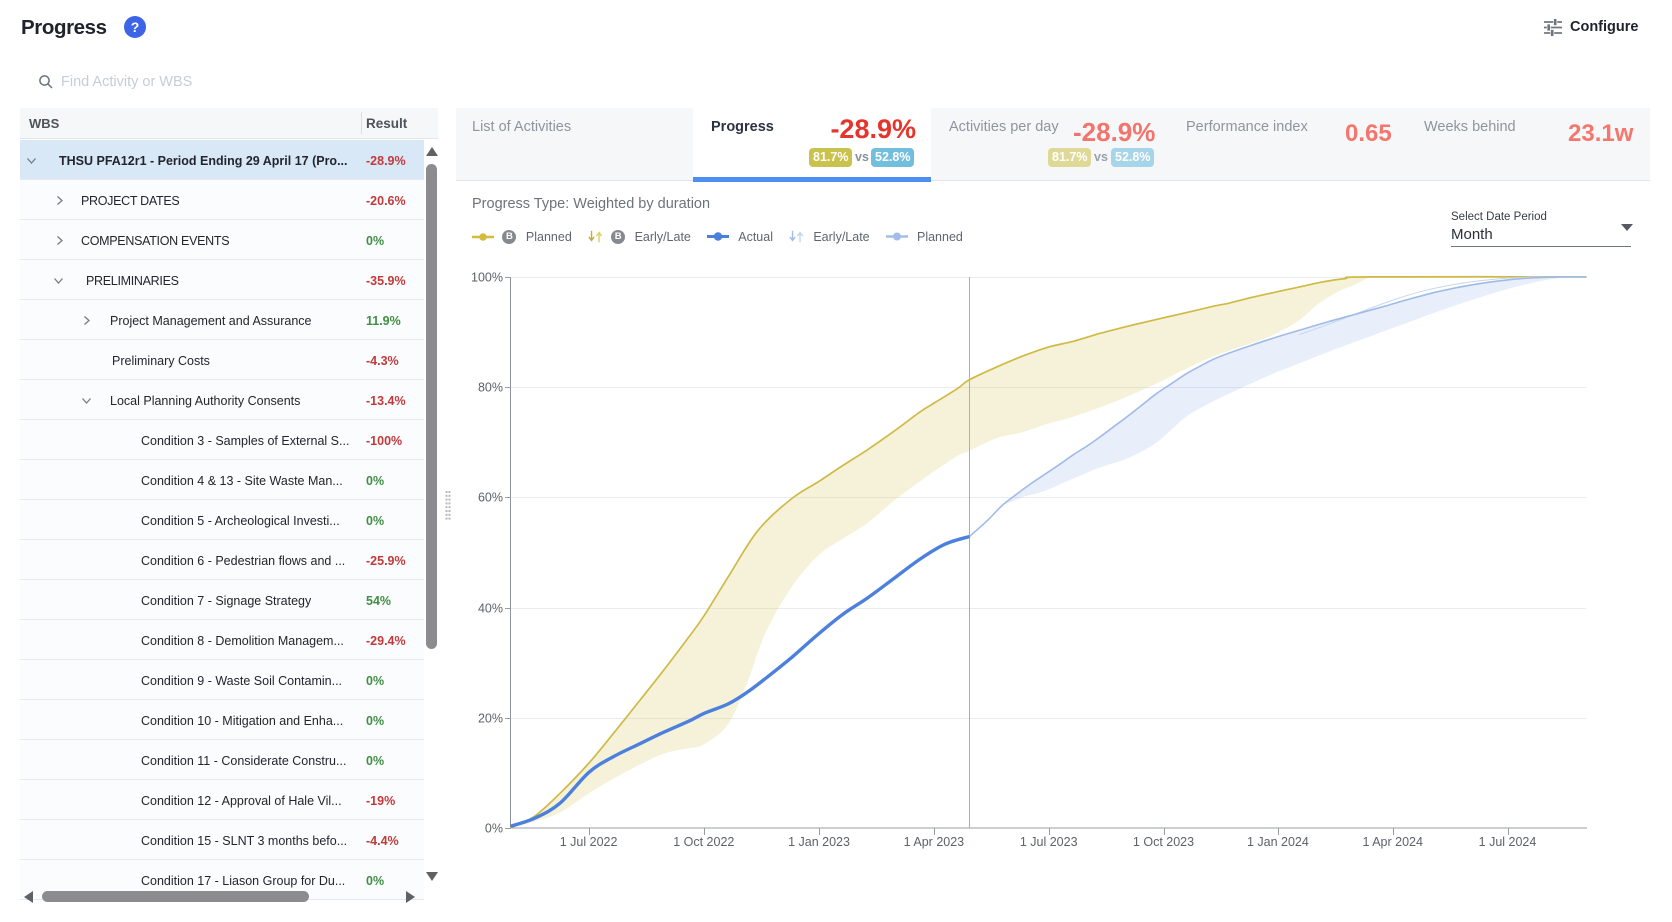  Describe the element at coordinates (490, 609) in the screenshot. I see `svg-text: 40%` at that location.